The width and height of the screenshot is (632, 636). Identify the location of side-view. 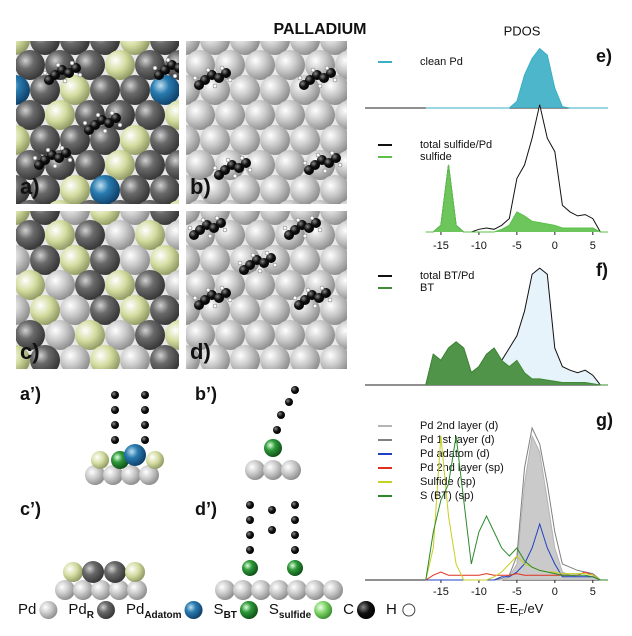
(124, 438).